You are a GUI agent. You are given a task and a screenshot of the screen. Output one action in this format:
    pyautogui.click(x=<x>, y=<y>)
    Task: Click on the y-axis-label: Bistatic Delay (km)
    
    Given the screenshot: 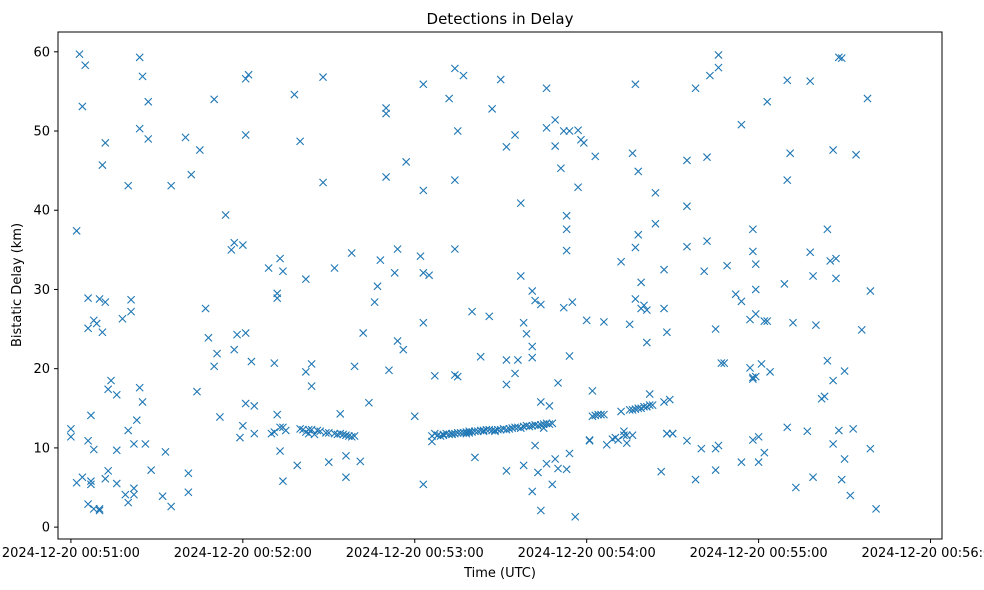 What is the action you would take?
    pyautogui.click(x=17, y=285)
    